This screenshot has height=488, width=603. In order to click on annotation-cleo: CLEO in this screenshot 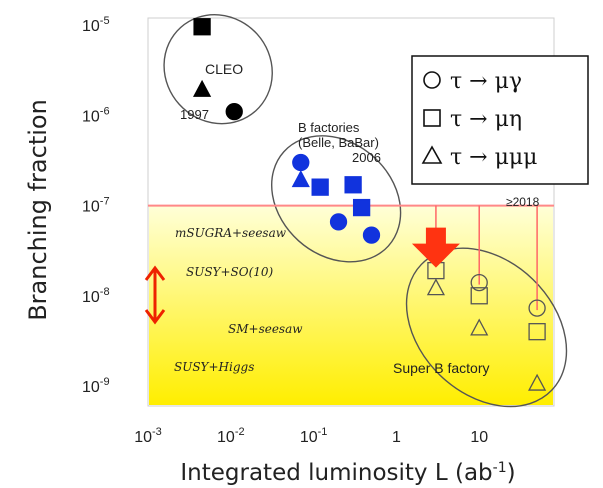, I will do `click(224, 69)`.